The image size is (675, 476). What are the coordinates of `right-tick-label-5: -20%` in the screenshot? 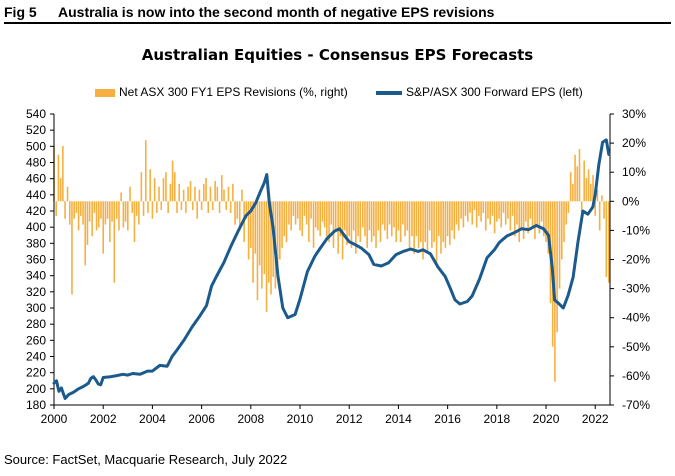 It's located at (636, 260).